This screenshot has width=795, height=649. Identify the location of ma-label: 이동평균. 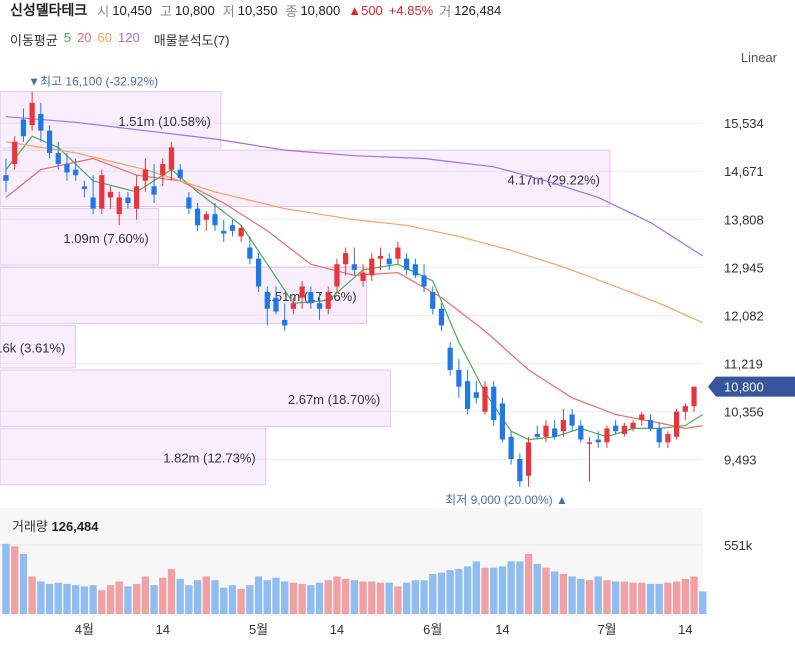
(34, 40).